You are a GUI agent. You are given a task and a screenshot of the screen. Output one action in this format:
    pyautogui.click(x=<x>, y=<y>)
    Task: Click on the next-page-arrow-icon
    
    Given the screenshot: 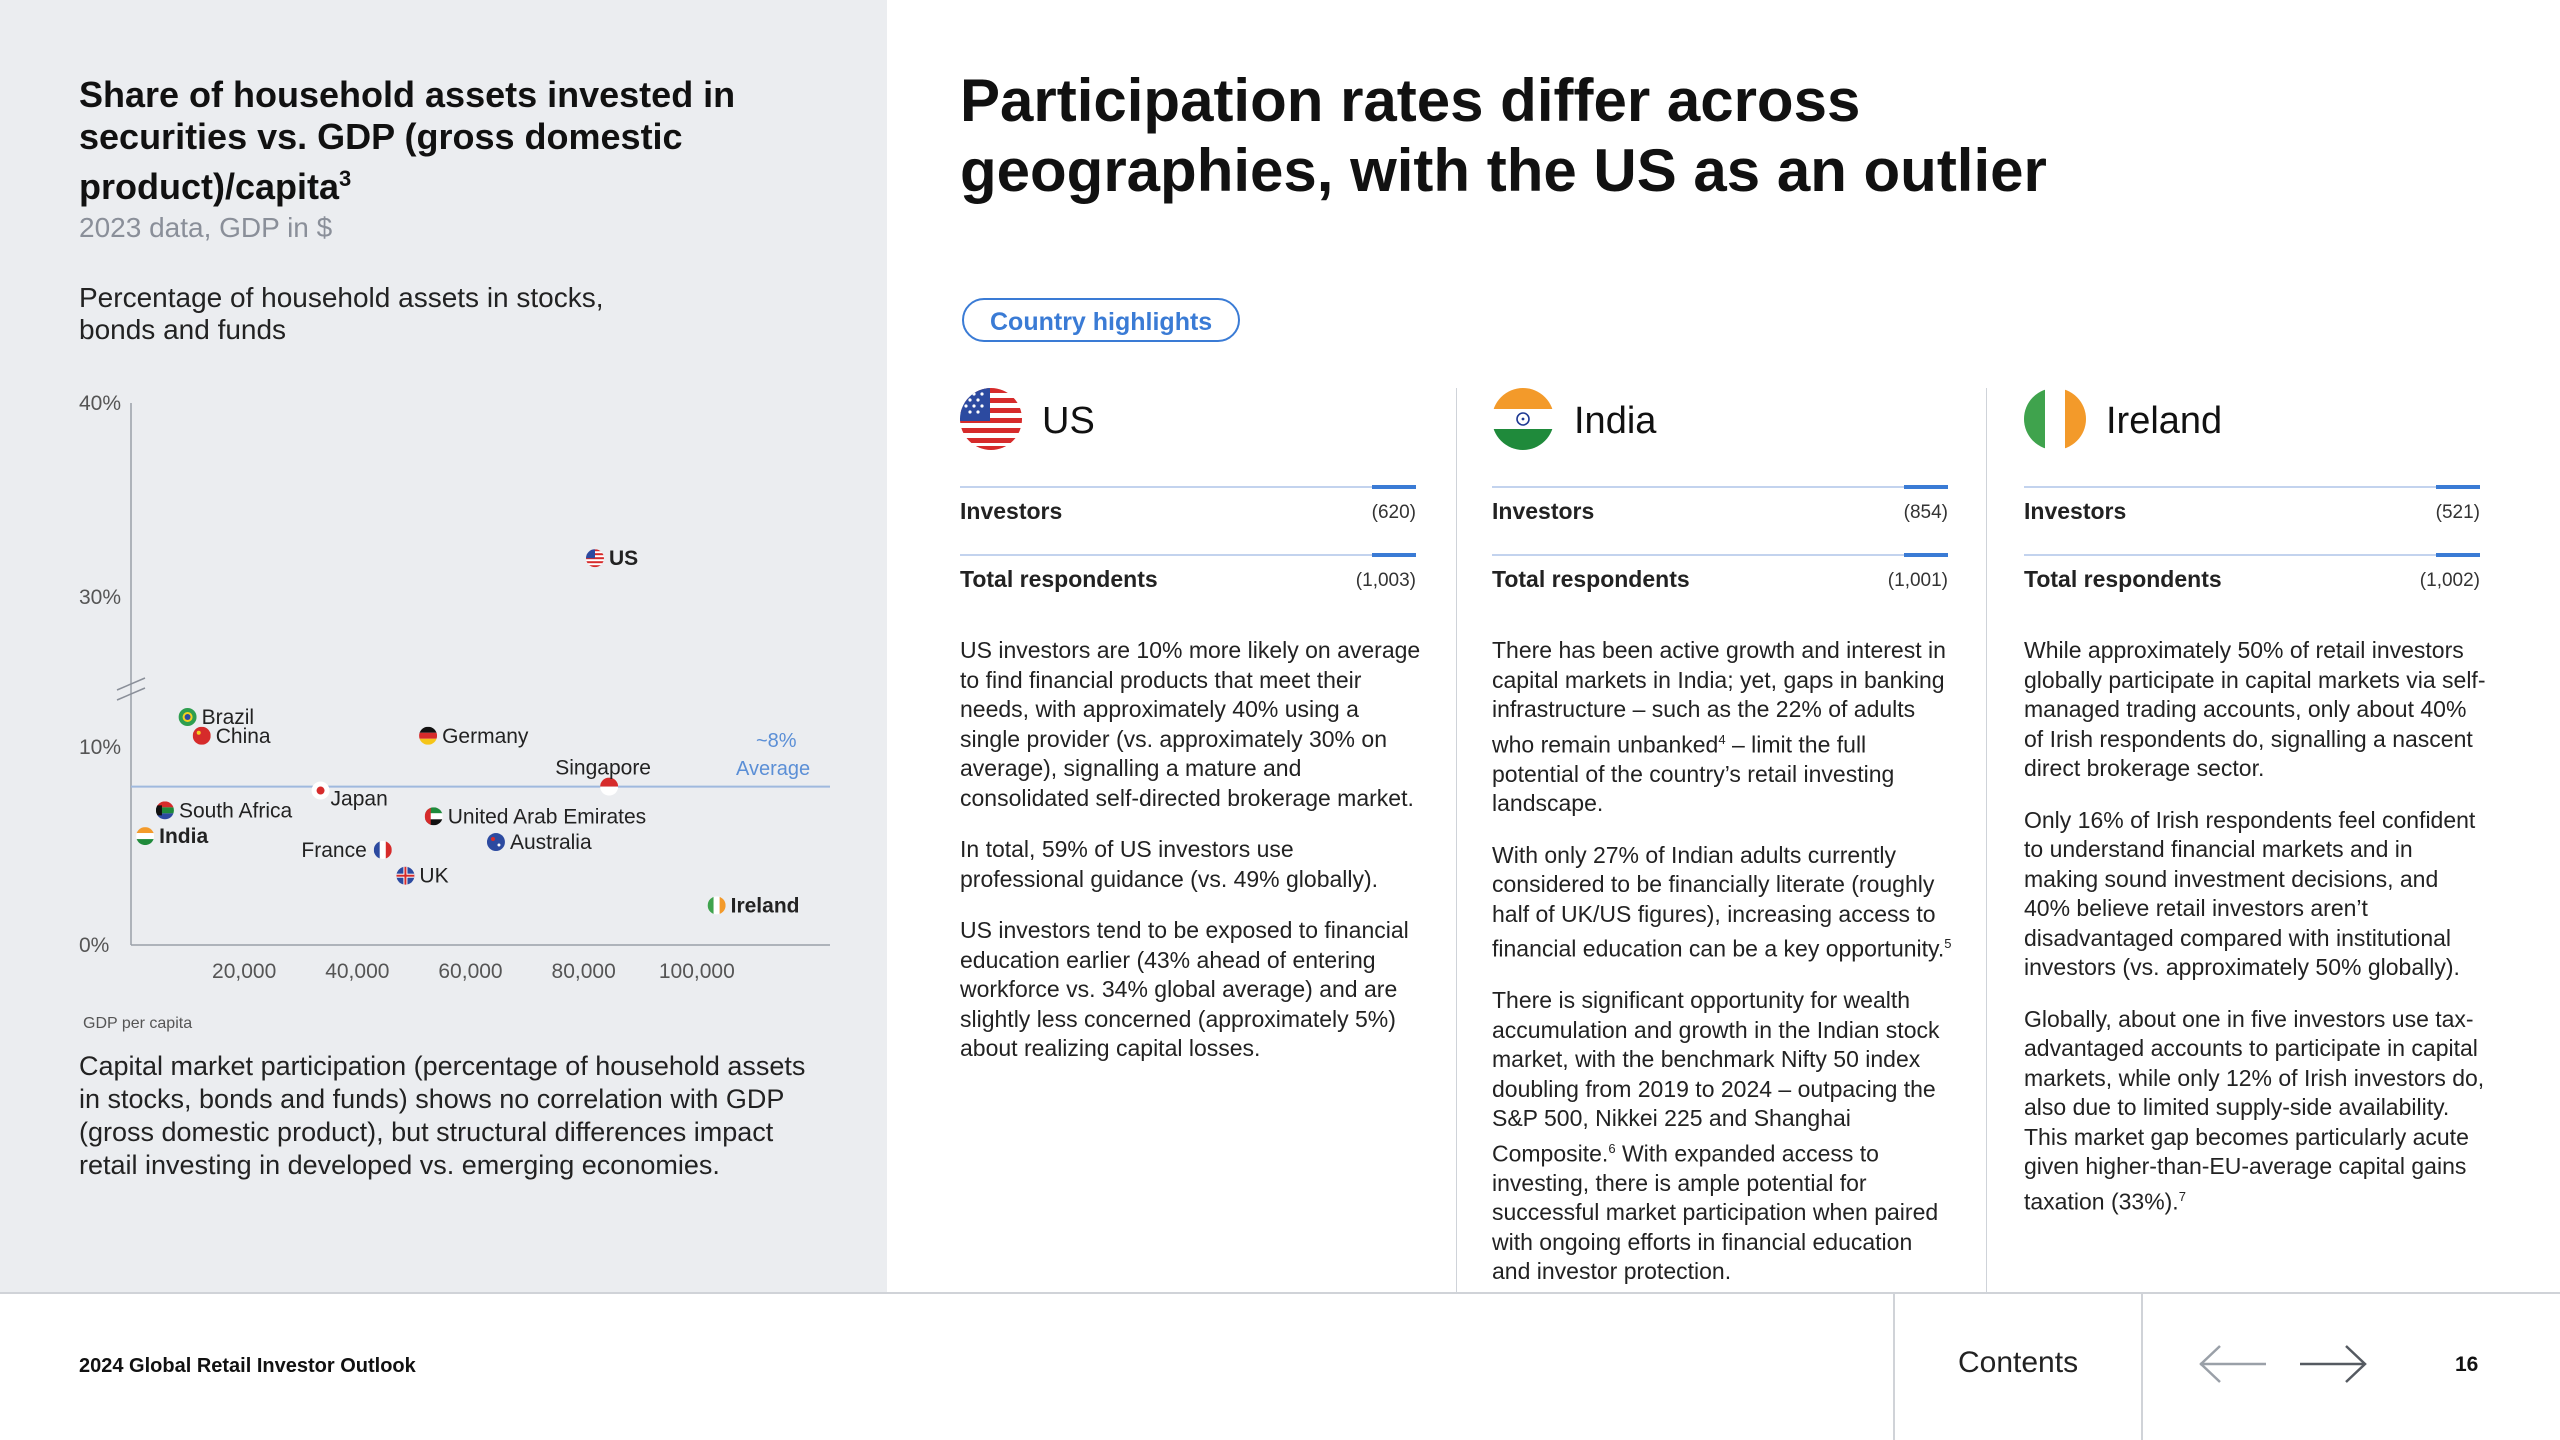 What is the action you would take?
    pyautogui.click(x=2333, y=1364)
    